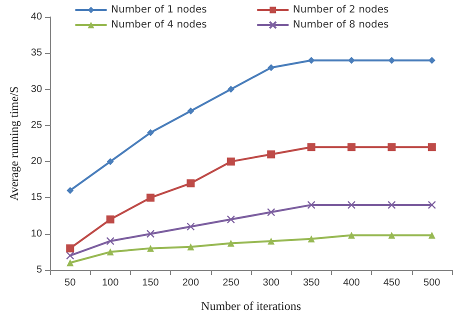 The image size is (474, 318). Describe the element at coordinates (340, 10) in the screenshot. I see `legend-label: Number of 2 nodes` at that location.